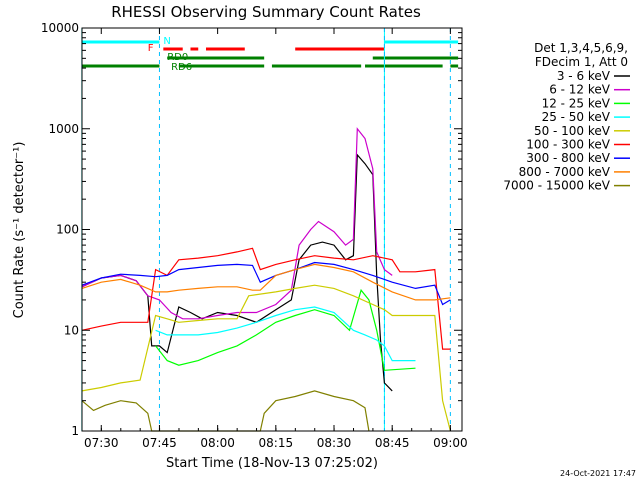  I want to click on x-tick-label-1: 07:45, so click(159, 443).